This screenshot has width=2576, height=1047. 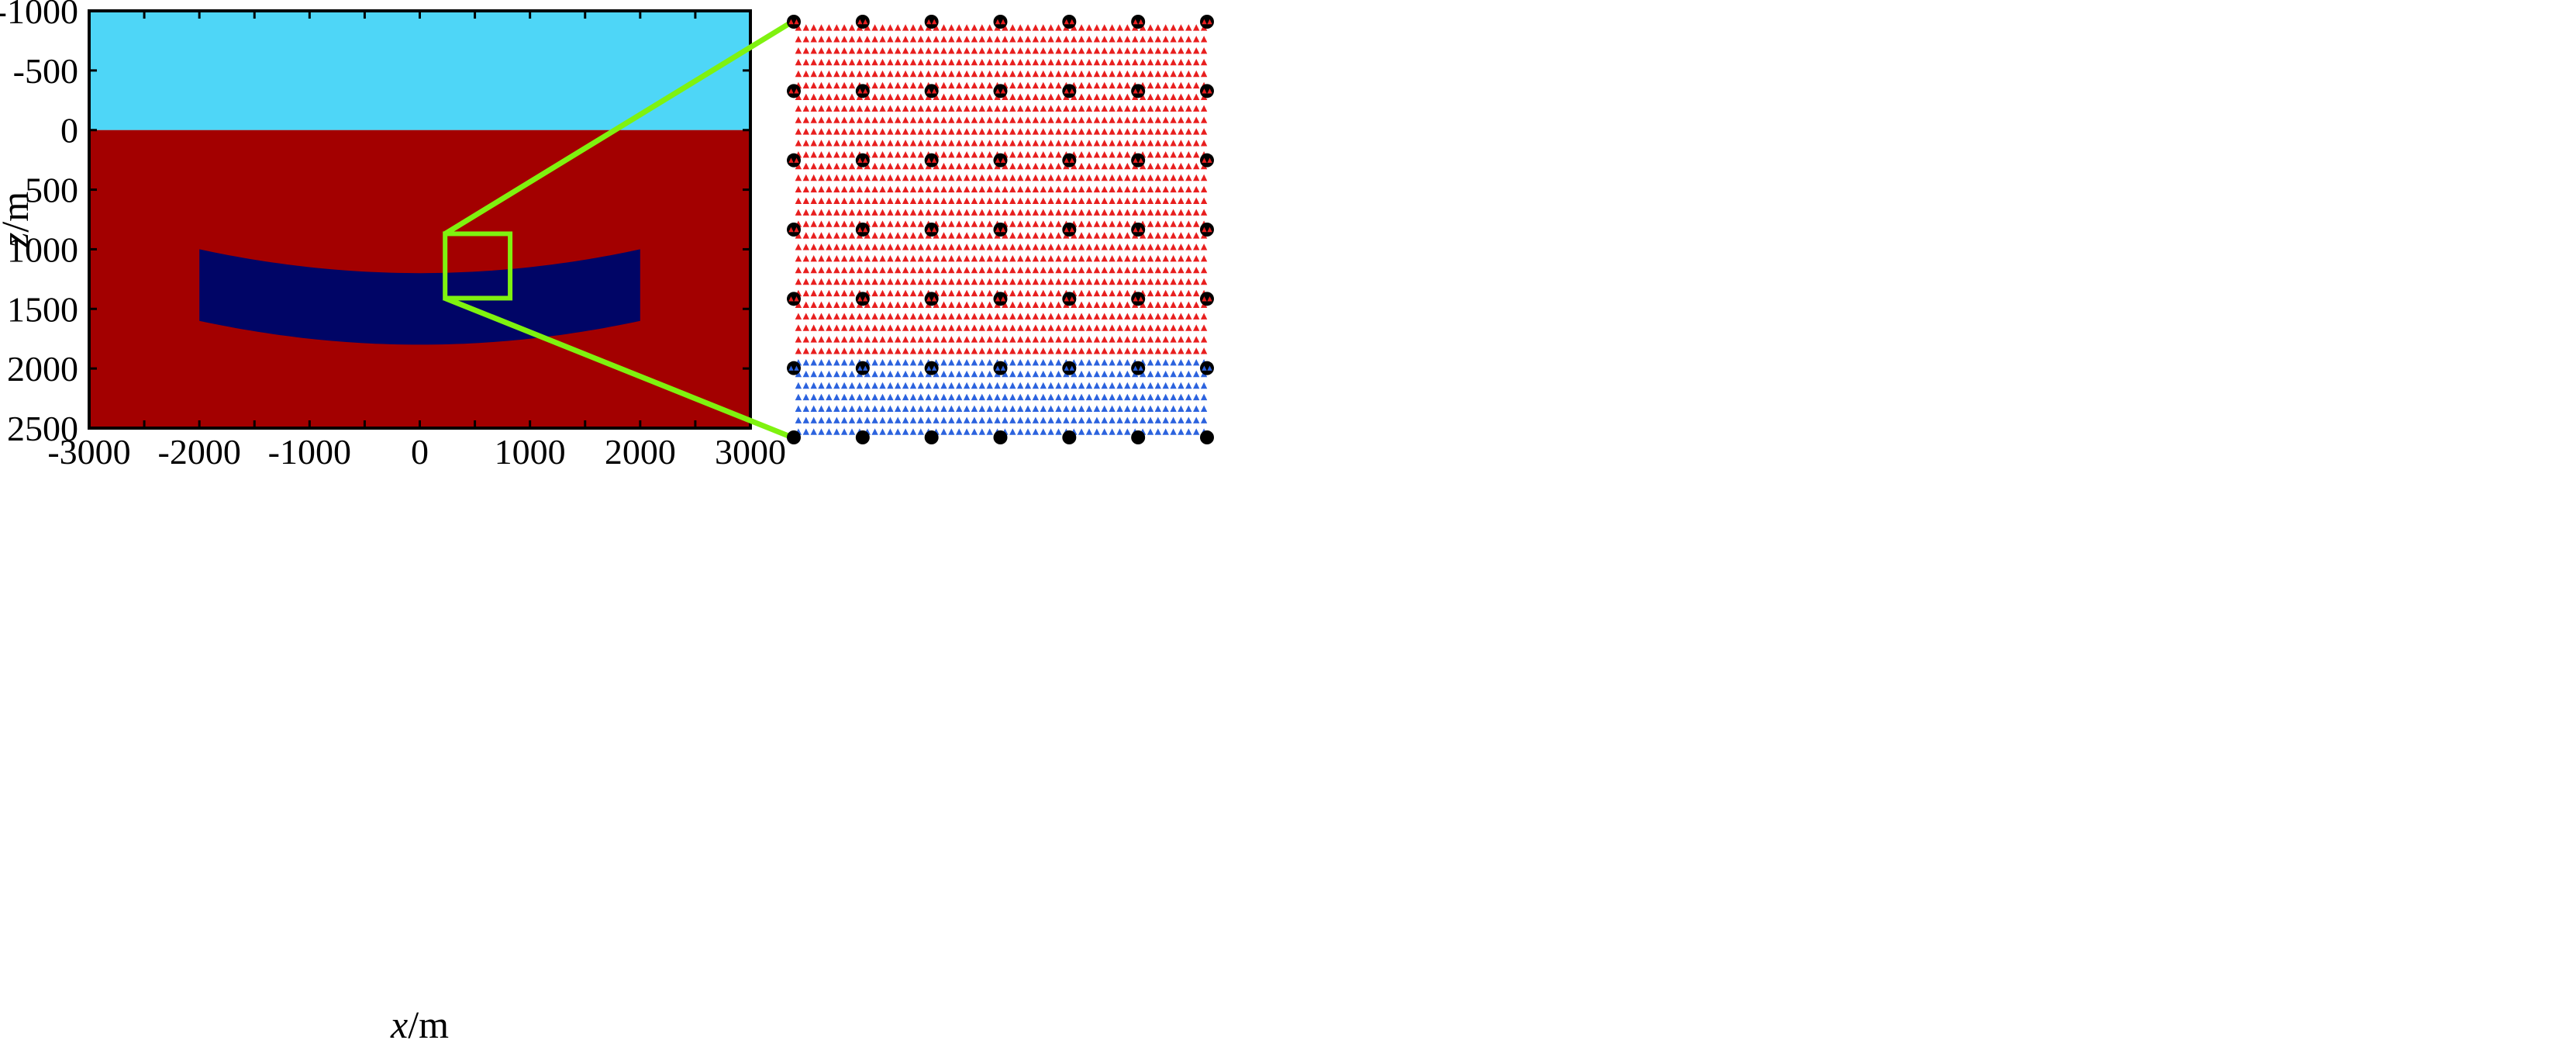 What do you see at coordinates (39, 15) in the screenshot?
I see `z-tick-label: -1000` at bounding box center [39, 15].